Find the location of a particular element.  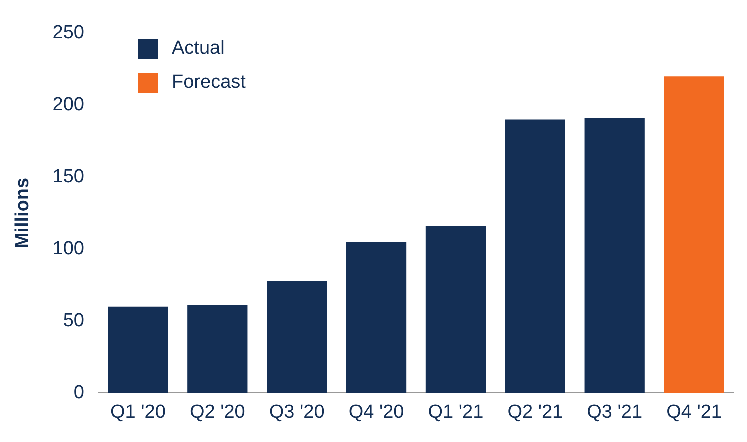

x-tick-label: Q2 '21 is located at coordinates (536, 412).